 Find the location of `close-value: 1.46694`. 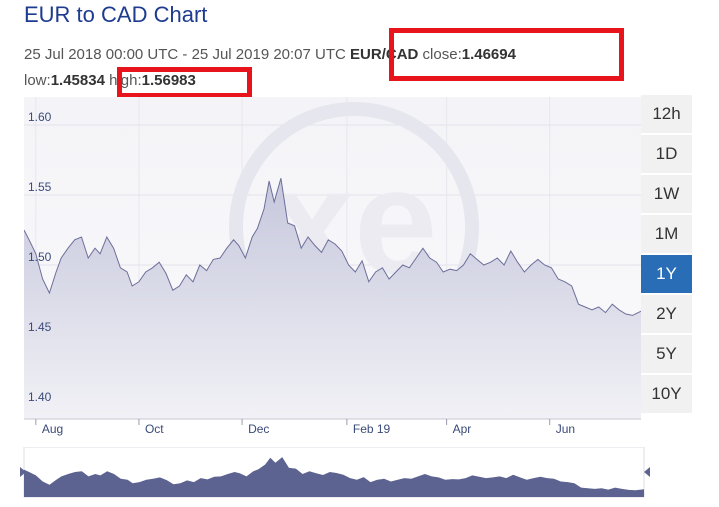

close-value: 1.46694 is located at coordinates (488, 54).